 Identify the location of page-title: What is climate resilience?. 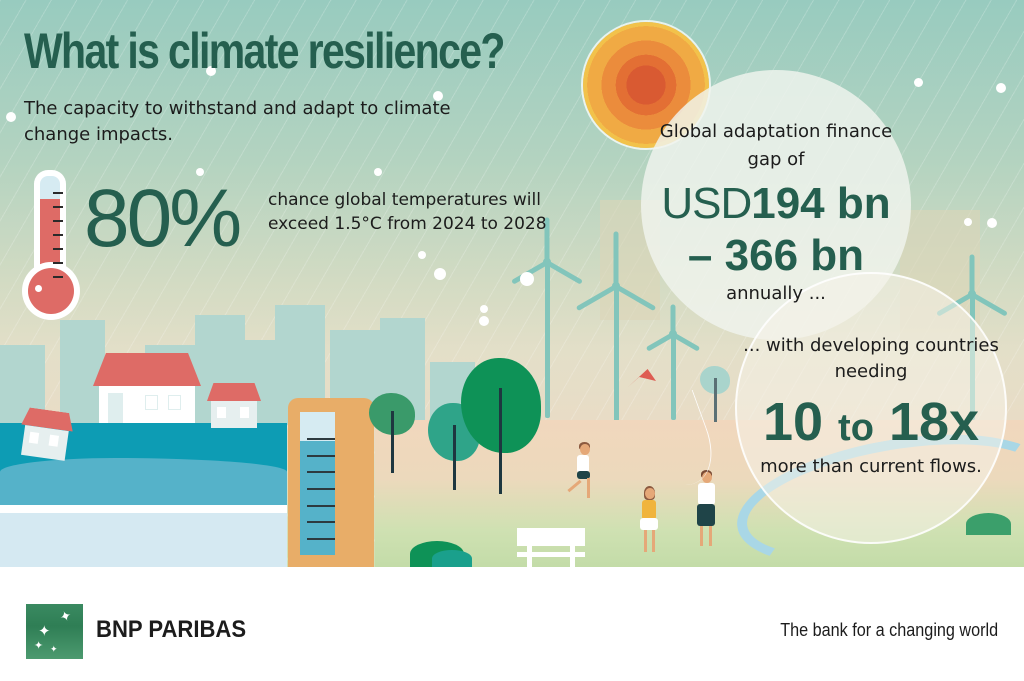
(264, 51).